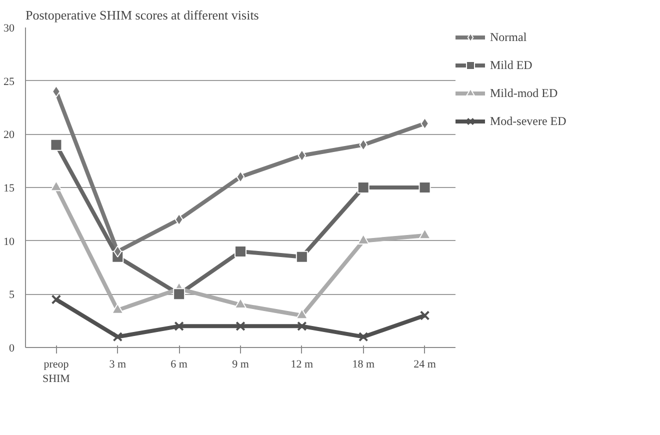 This screenshot has width=660, height=435. What do you see at coordinates (9, 242) in the screenshot?
I see `y-tick-label: 10` at bounding box center [9, 242].